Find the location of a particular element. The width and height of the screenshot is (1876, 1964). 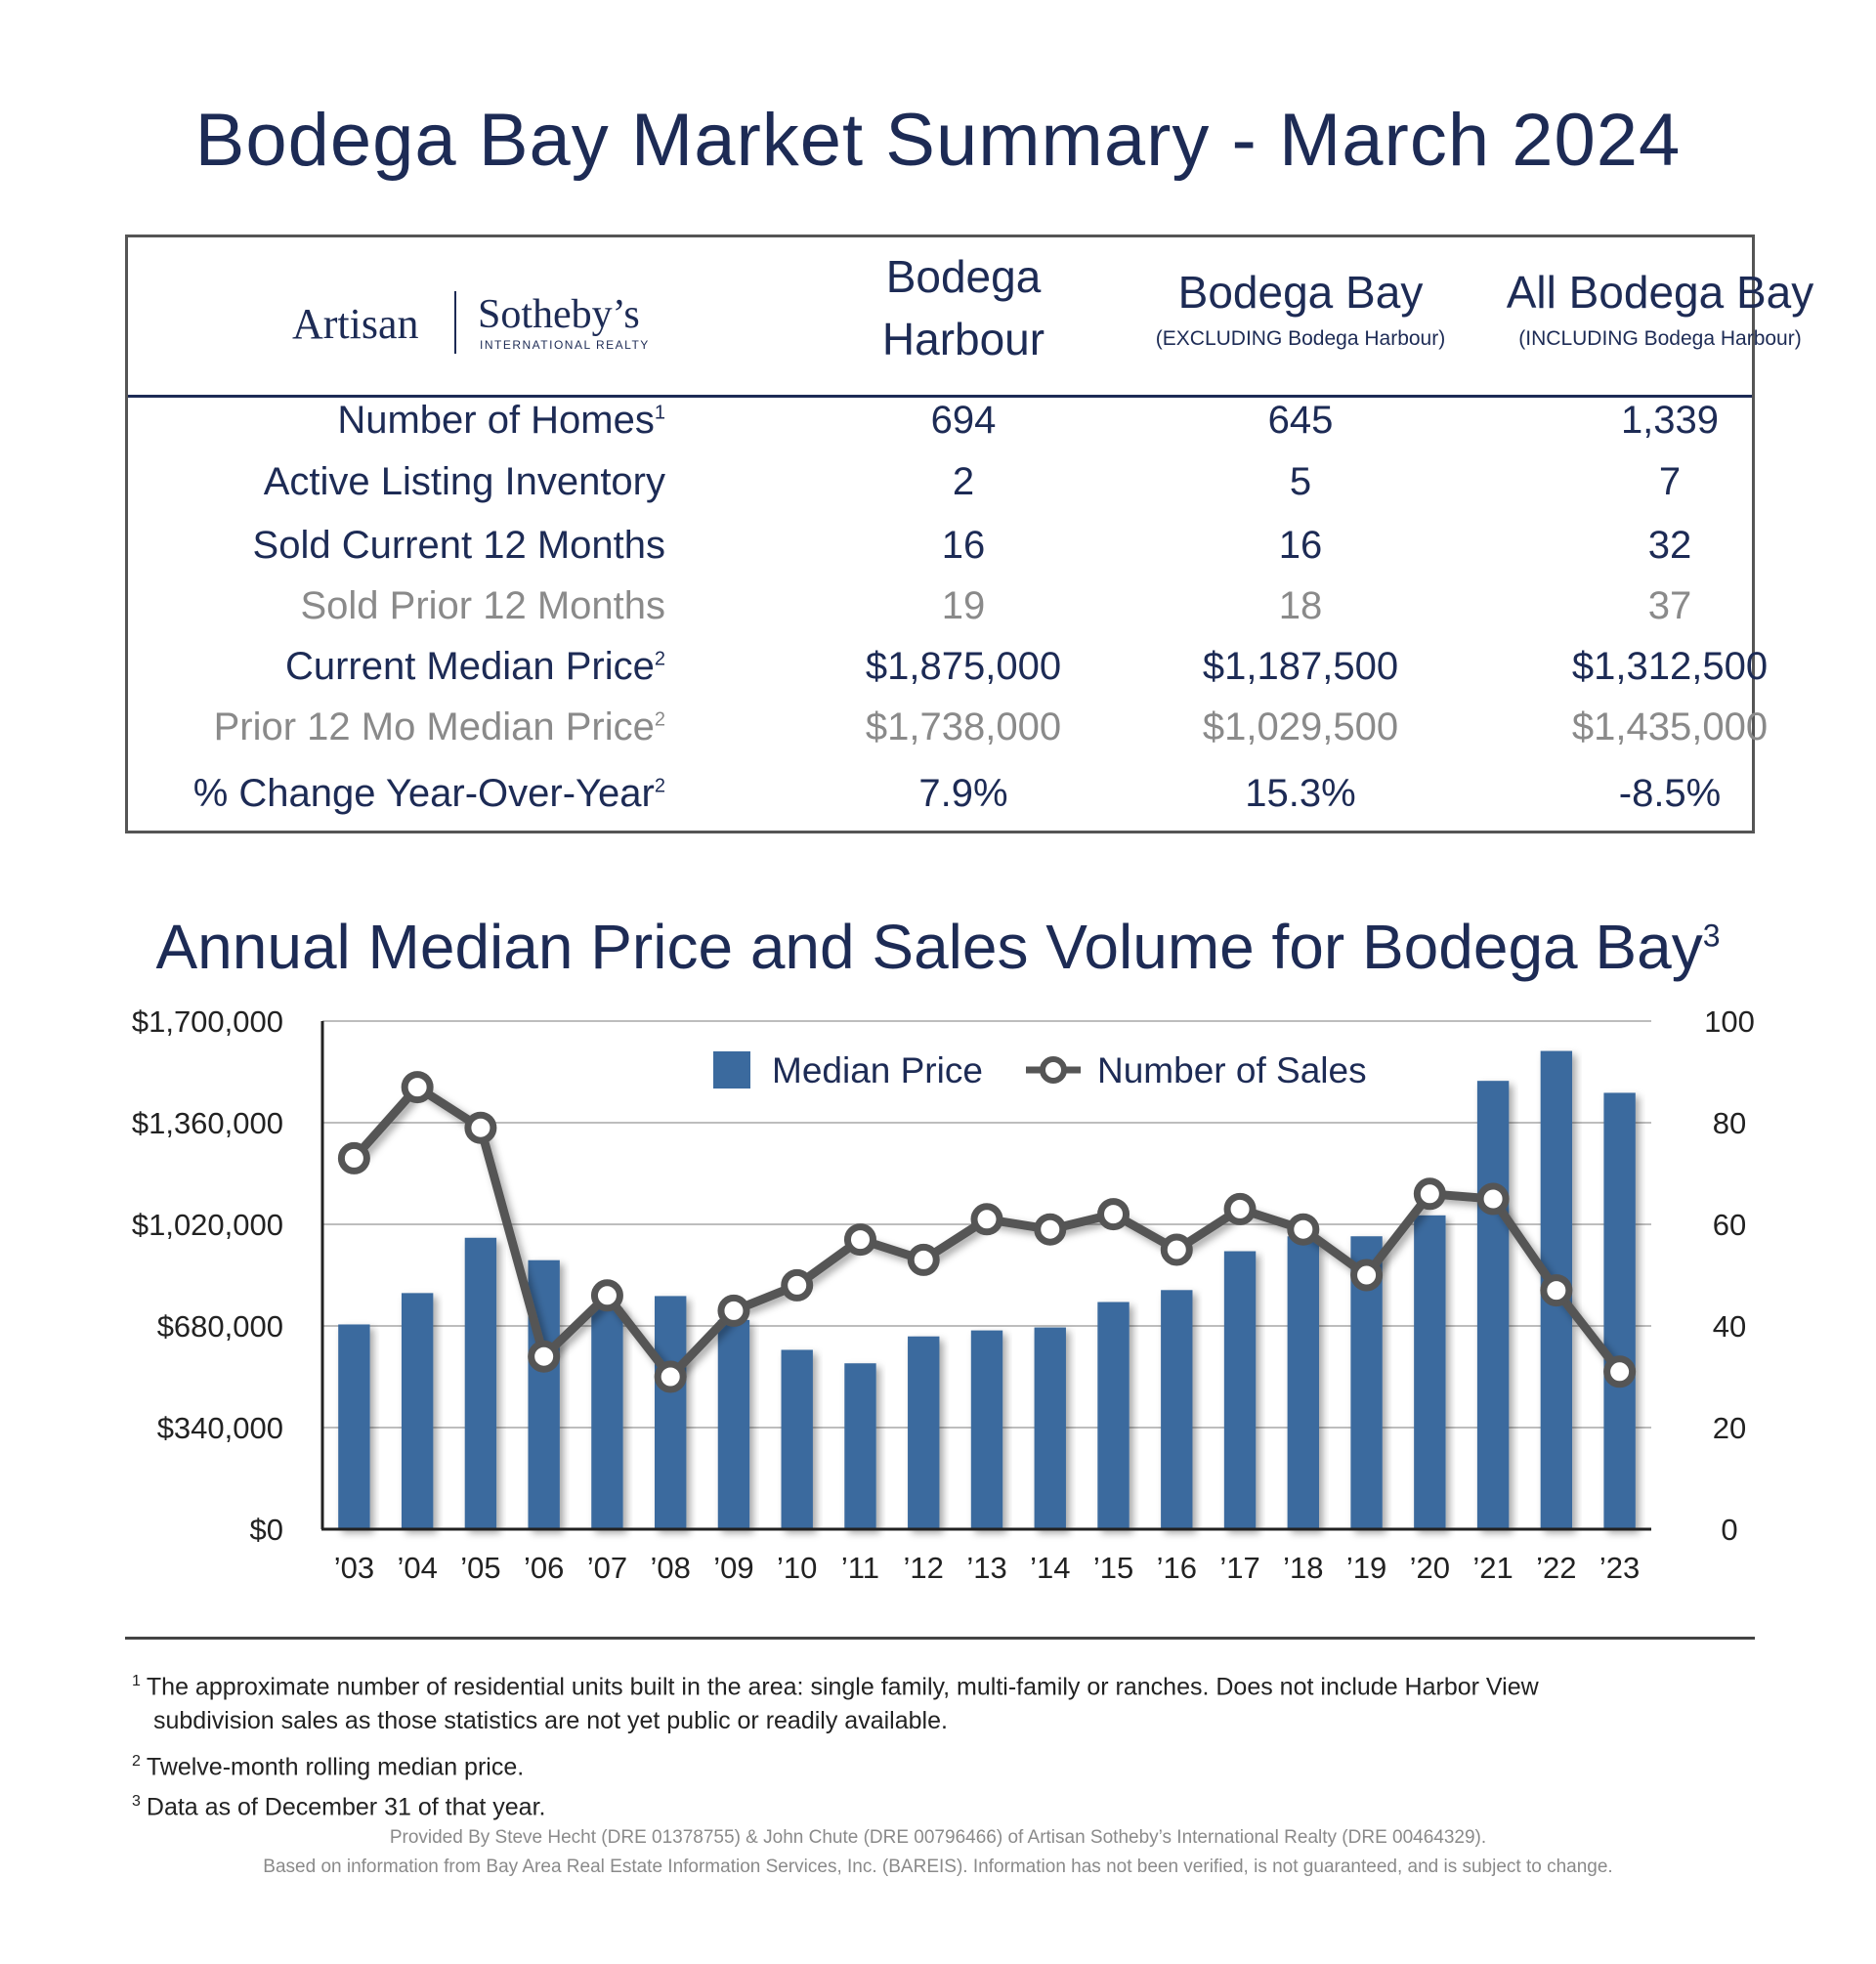

x-tick-label: ’14 is located at coordinates (1050, 1568).